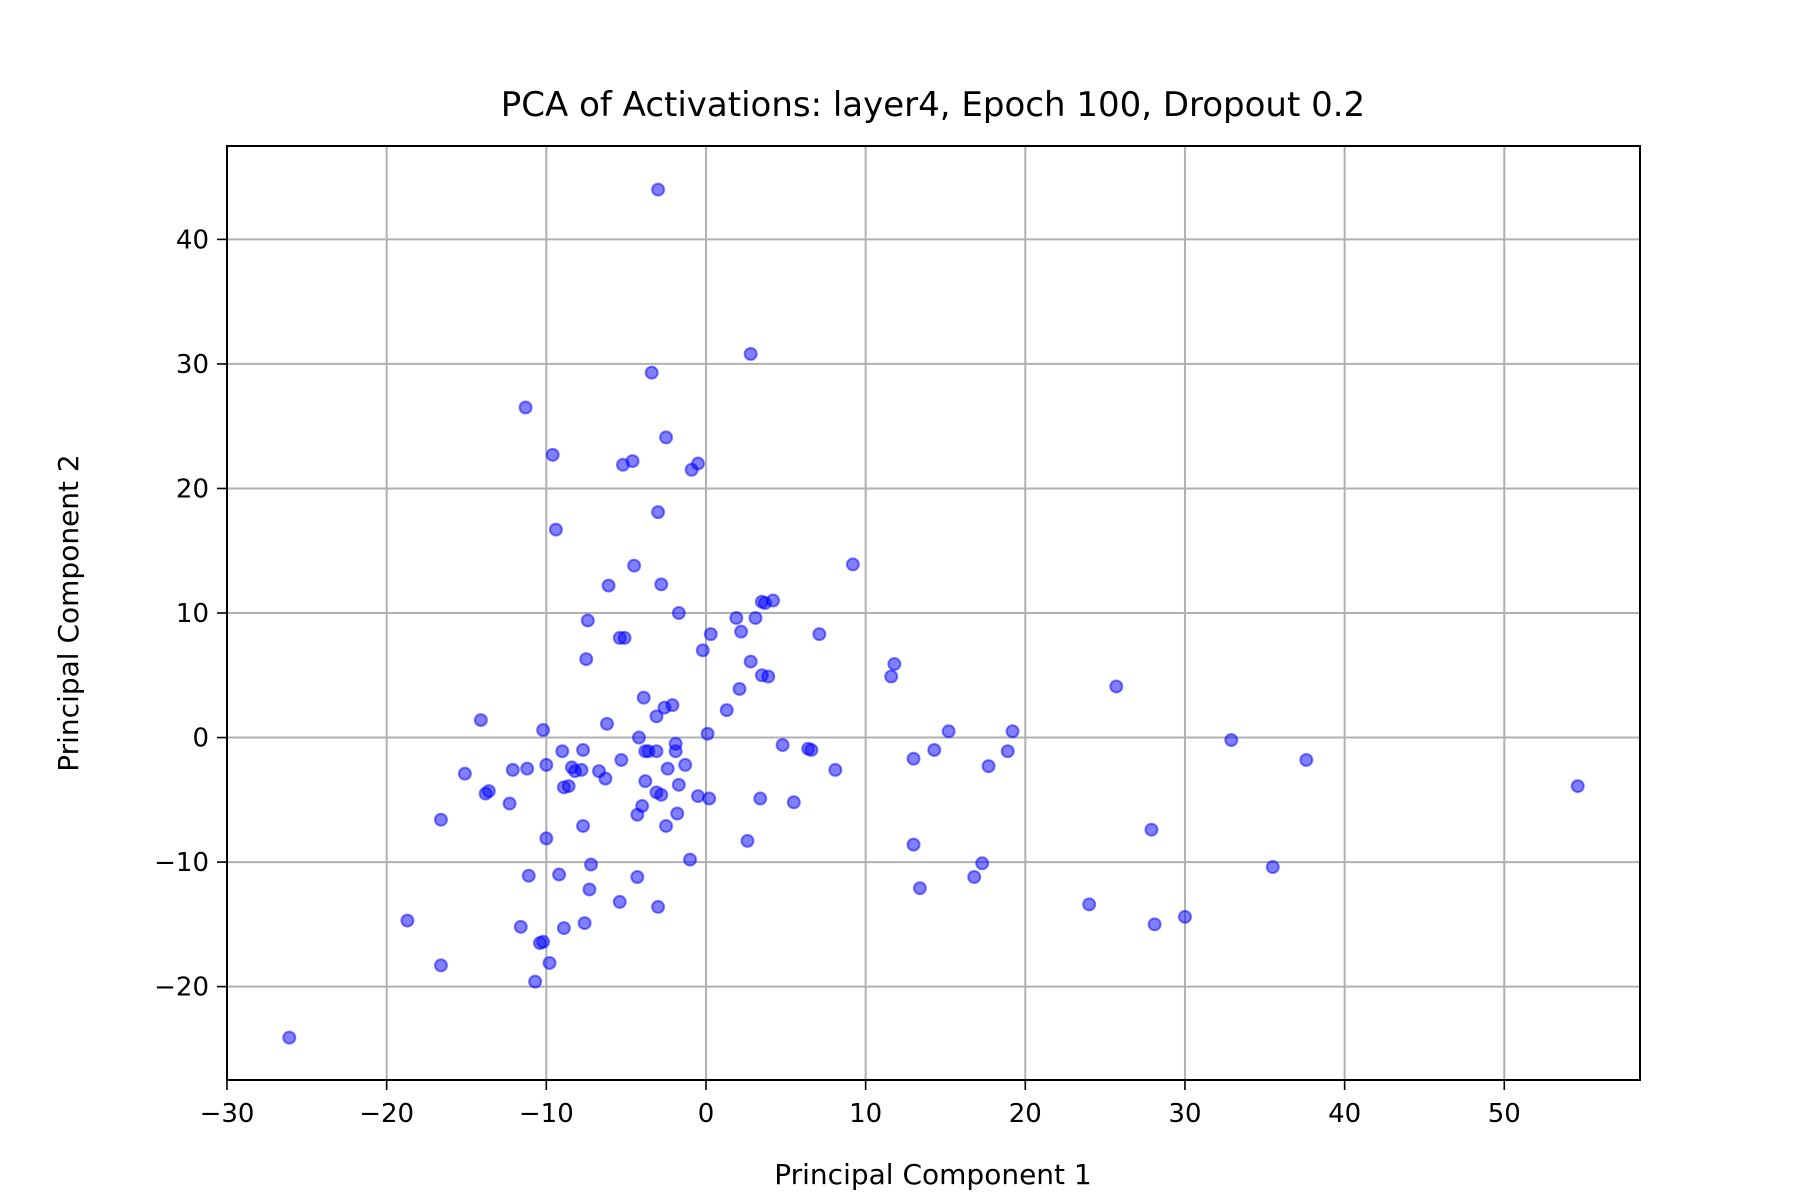 This screenshot has height=1200, width=1800. What do you see at coordinates (200, 739) in the screenshot?
I see `y-tick-label: 0` at bounding box center [200, 739].